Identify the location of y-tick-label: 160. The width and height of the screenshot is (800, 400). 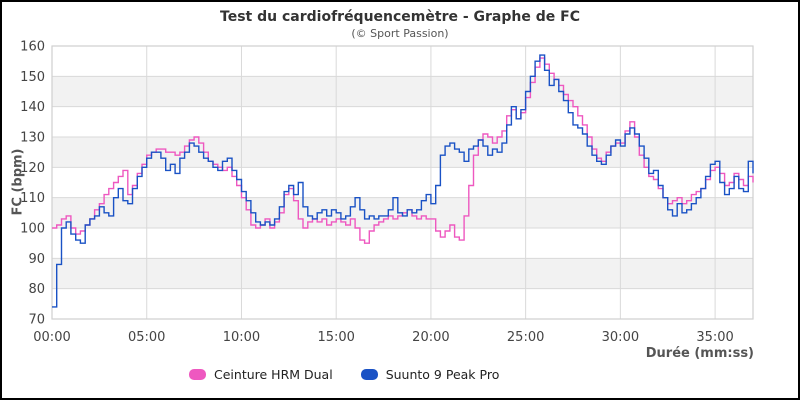
(32, 47).